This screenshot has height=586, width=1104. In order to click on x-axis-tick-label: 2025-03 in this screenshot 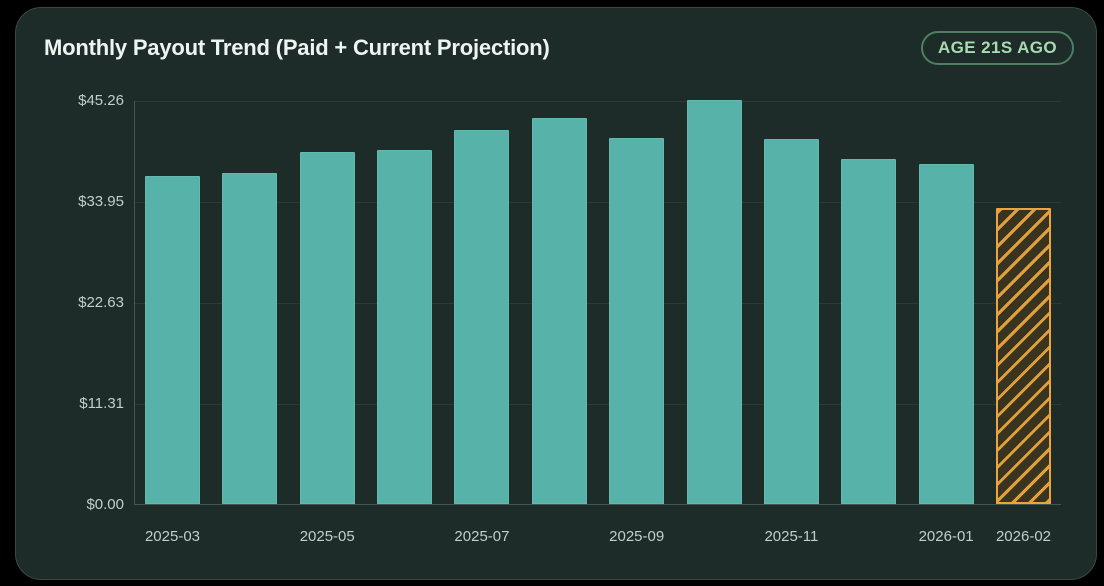, I will do `click(172, 536)`.